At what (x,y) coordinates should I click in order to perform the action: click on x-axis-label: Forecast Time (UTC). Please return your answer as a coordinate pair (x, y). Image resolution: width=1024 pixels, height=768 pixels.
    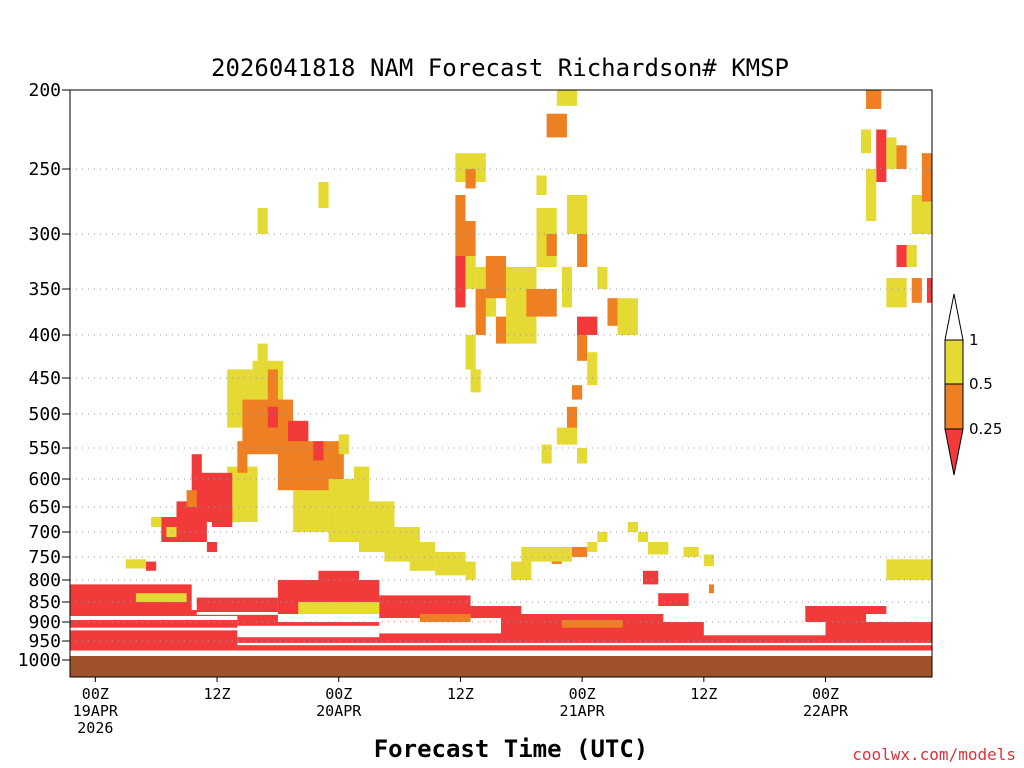
    Looking at the image, I should click on (511, 749).